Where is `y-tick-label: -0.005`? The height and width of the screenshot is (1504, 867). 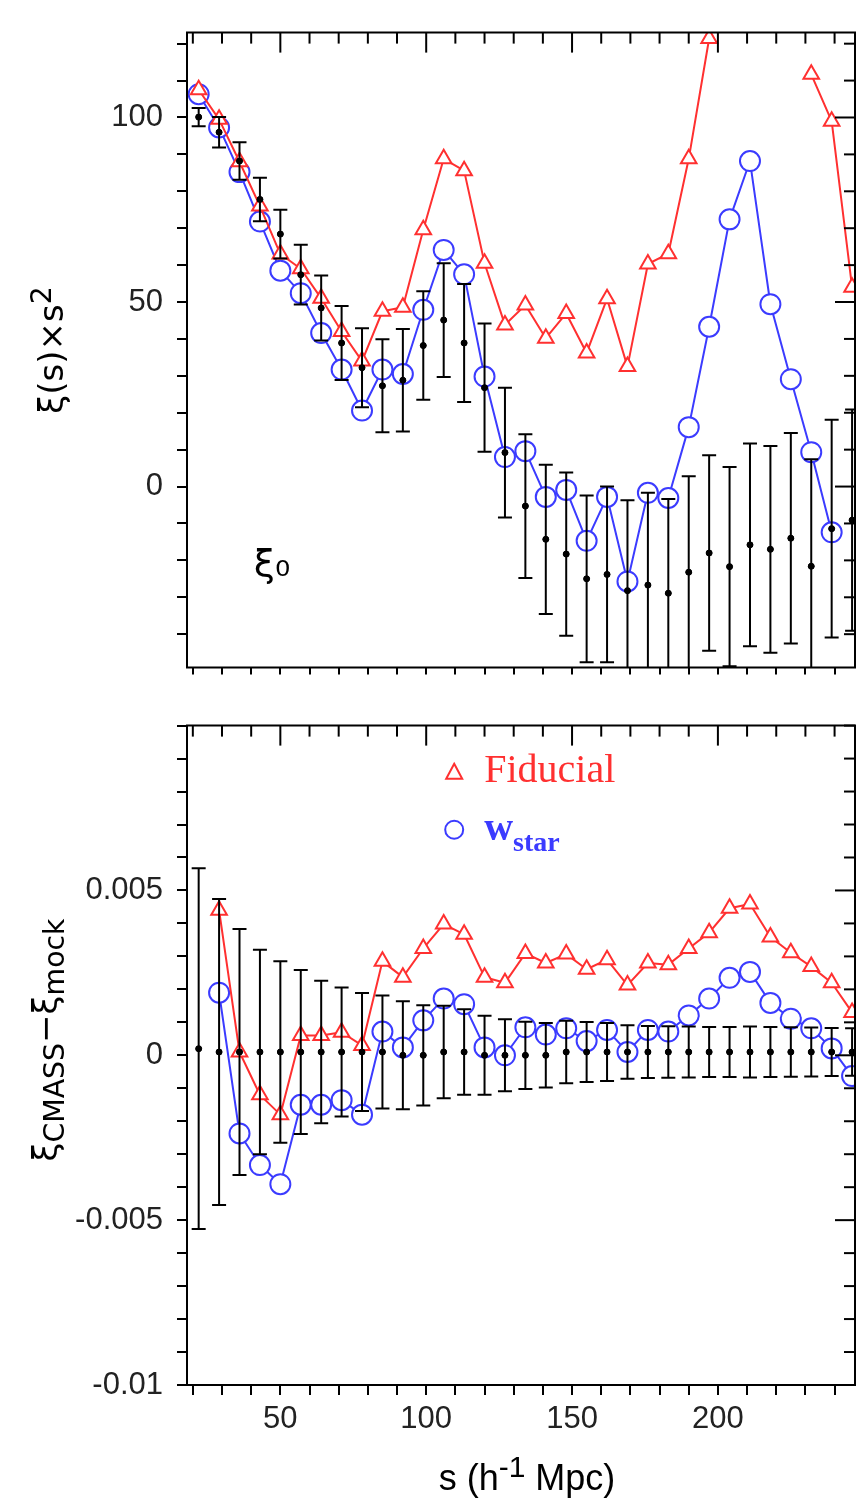 y-tick-label: -0.005 is located at coordinates (119, 1218).